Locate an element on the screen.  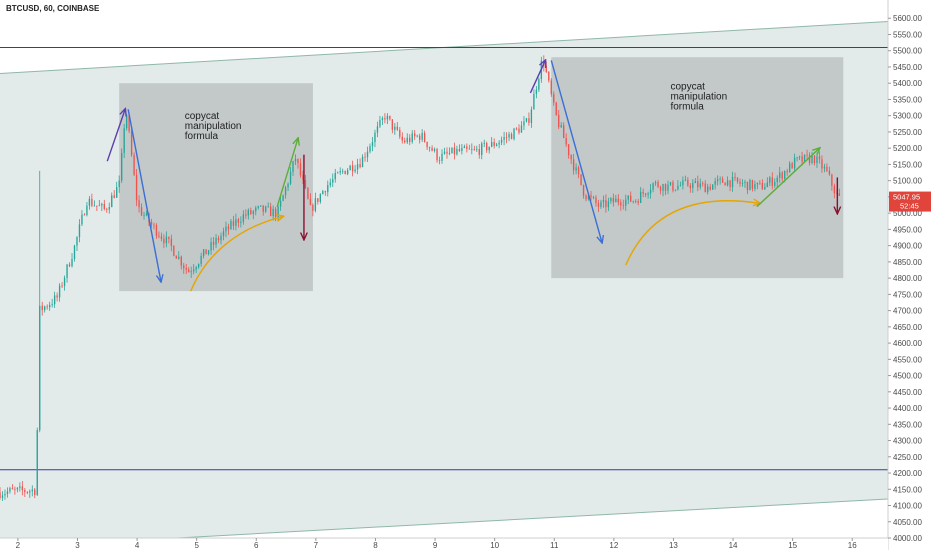
x-axis: 2 3 4 5 6 7 8 9 10 11 12 13 14 15 16 is located at coordinates (444, 543).